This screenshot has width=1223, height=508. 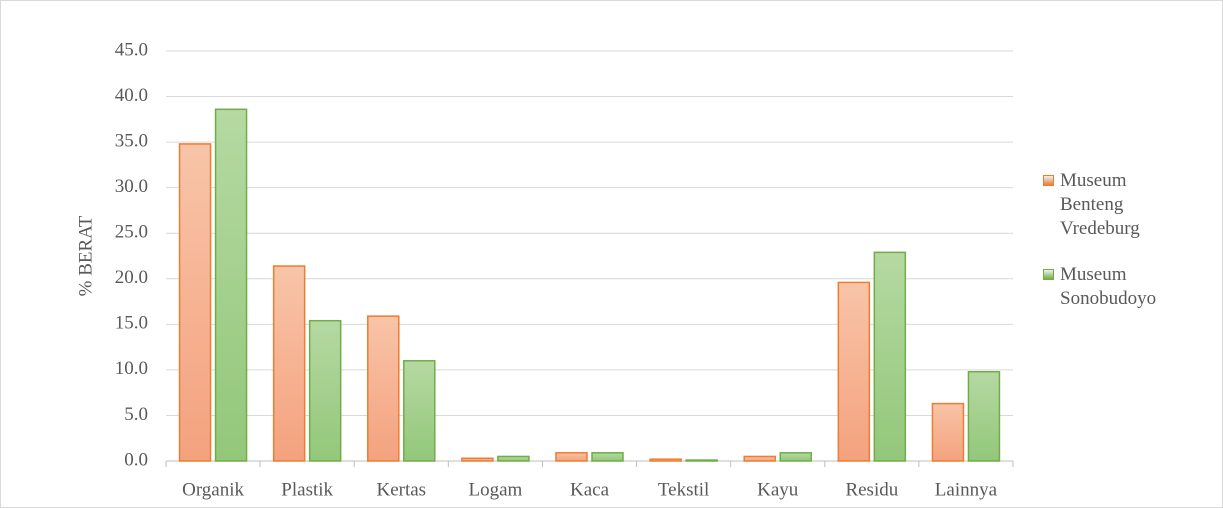 I want to click on legend-label: Museum Benteng Vredeburg, so click(x=1100, y=204).